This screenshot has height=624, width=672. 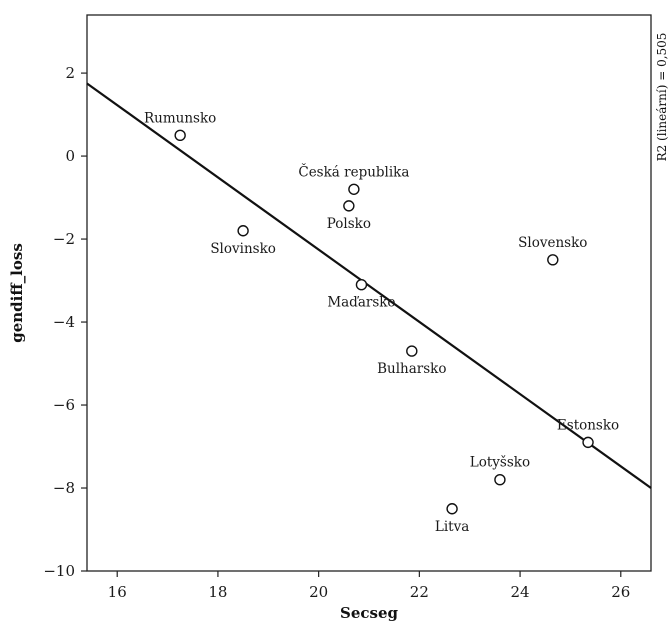 What do you see at coordinates (70, 73) in the screenshot?
I see `y-tick-label: 2` at bounding box center [70, 73].